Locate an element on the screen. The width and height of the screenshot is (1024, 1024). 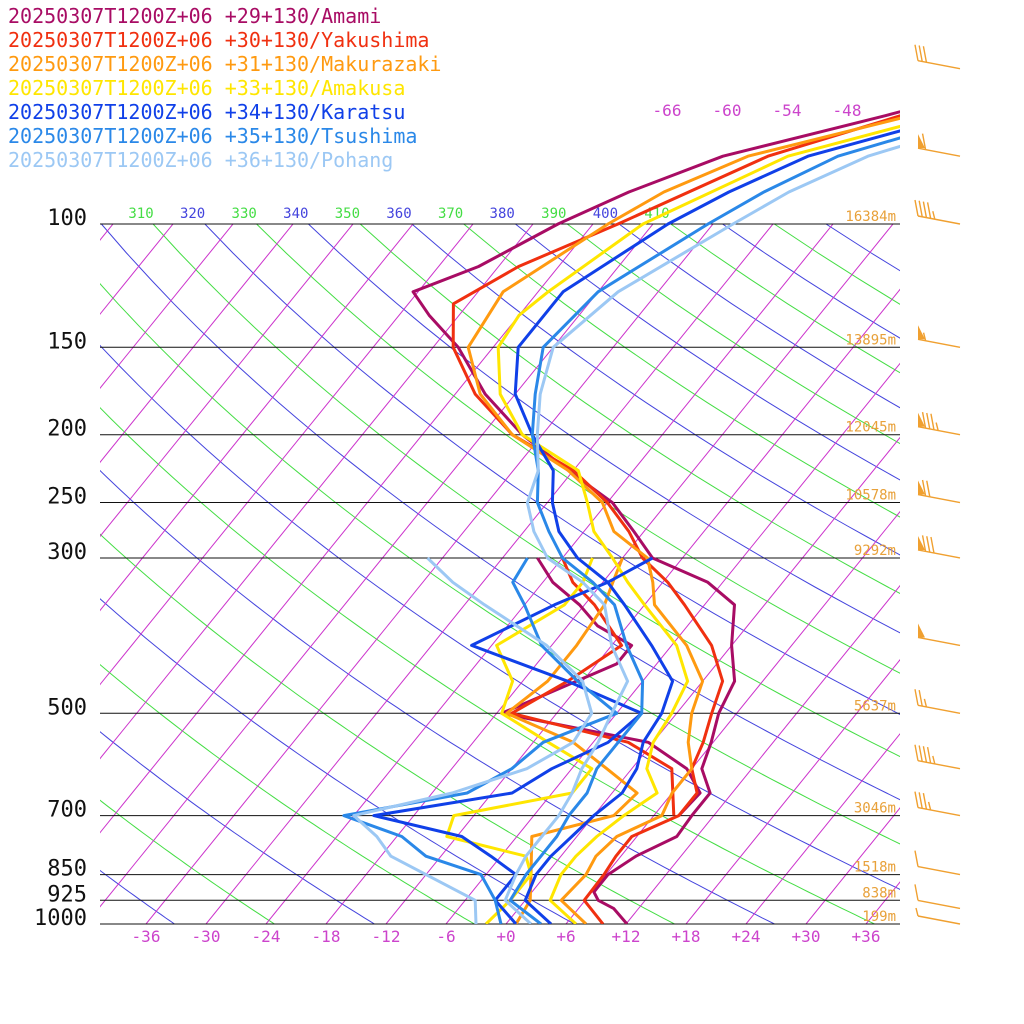
legend-entry: 20250307T1200Z+06 +33+130/Amakusa is located at coordinates (206, 88).